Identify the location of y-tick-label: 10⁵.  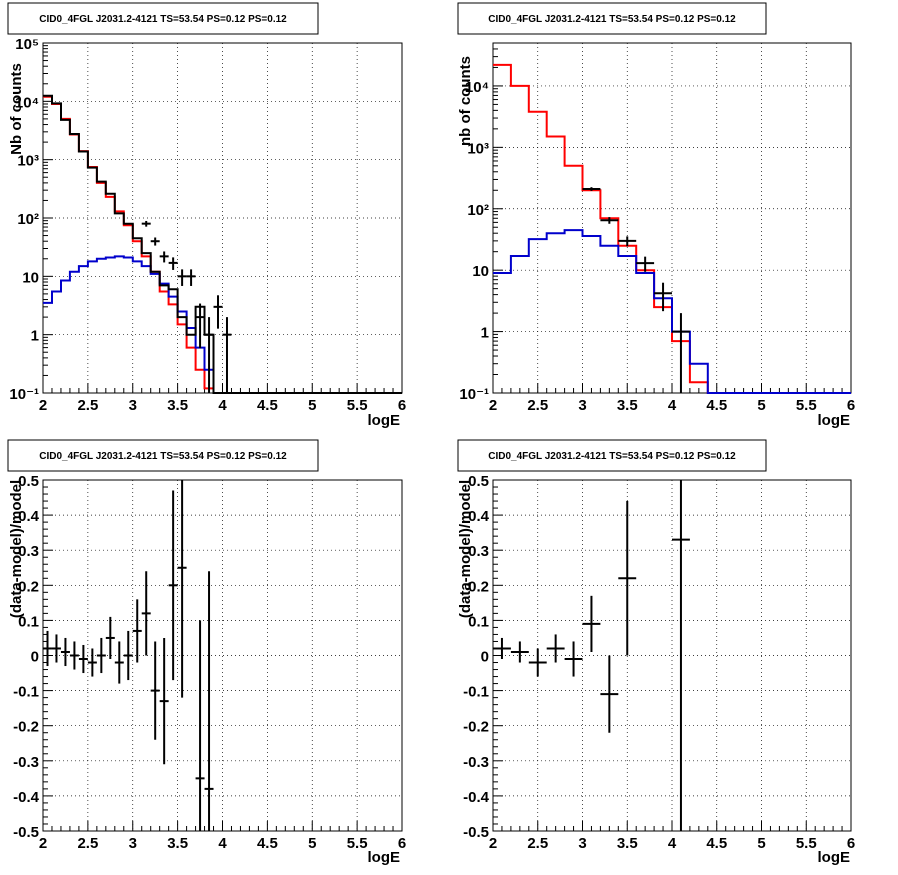
(27, 44).